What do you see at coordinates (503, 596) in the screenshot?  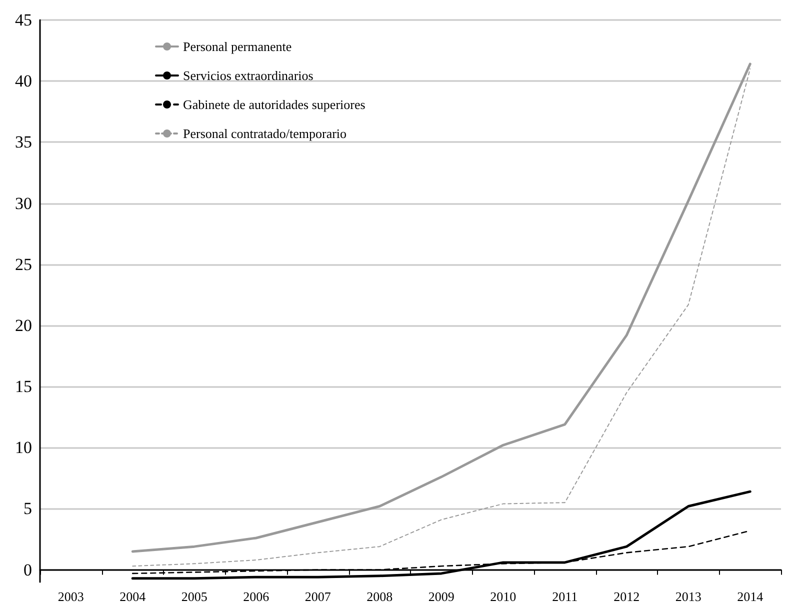 I see `x-tick-label: 2010` at bounding box center [503, 596].